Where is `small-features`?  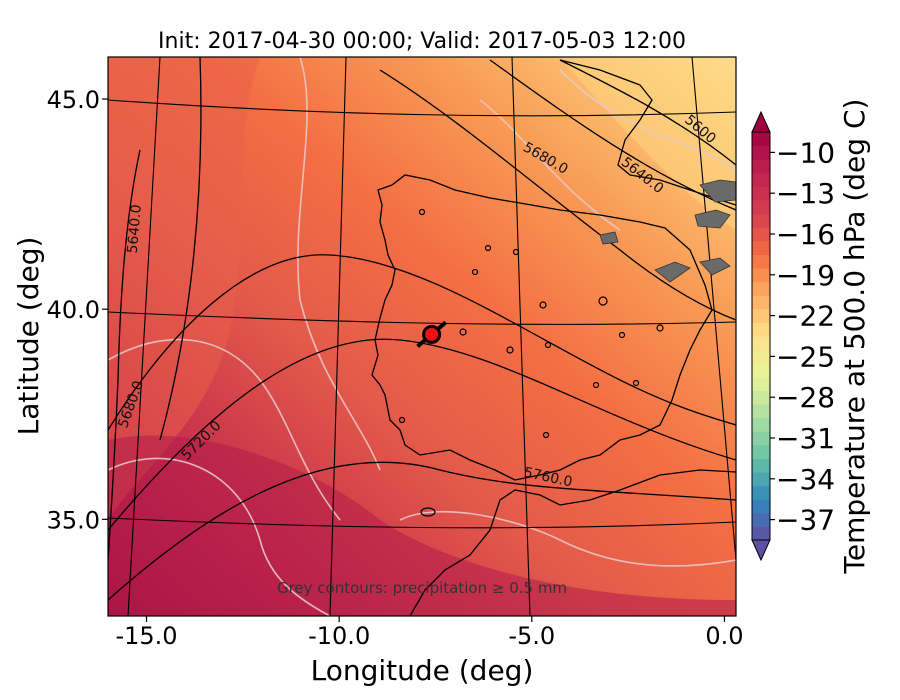
small-features is located at coordinates (531, 362).